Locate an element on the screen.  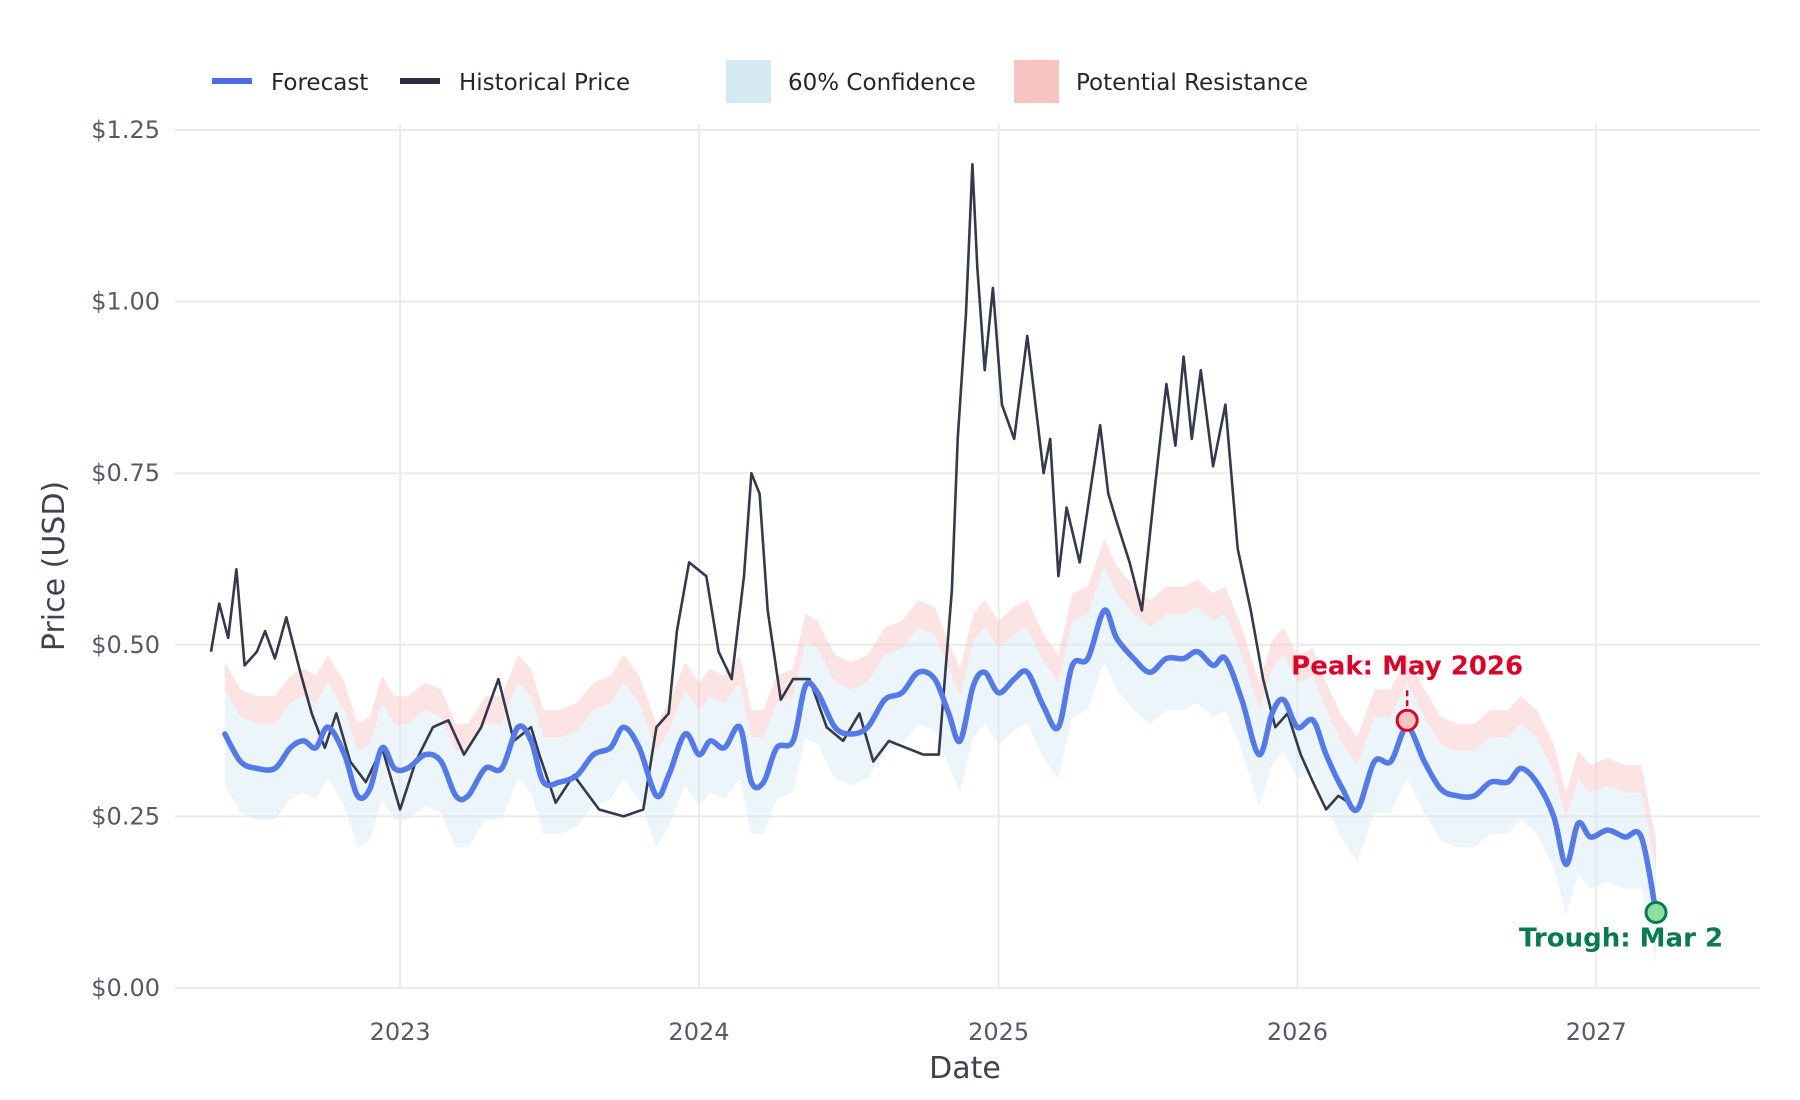
x-tick-label: 2025 is located at coordinates (998, 1032).